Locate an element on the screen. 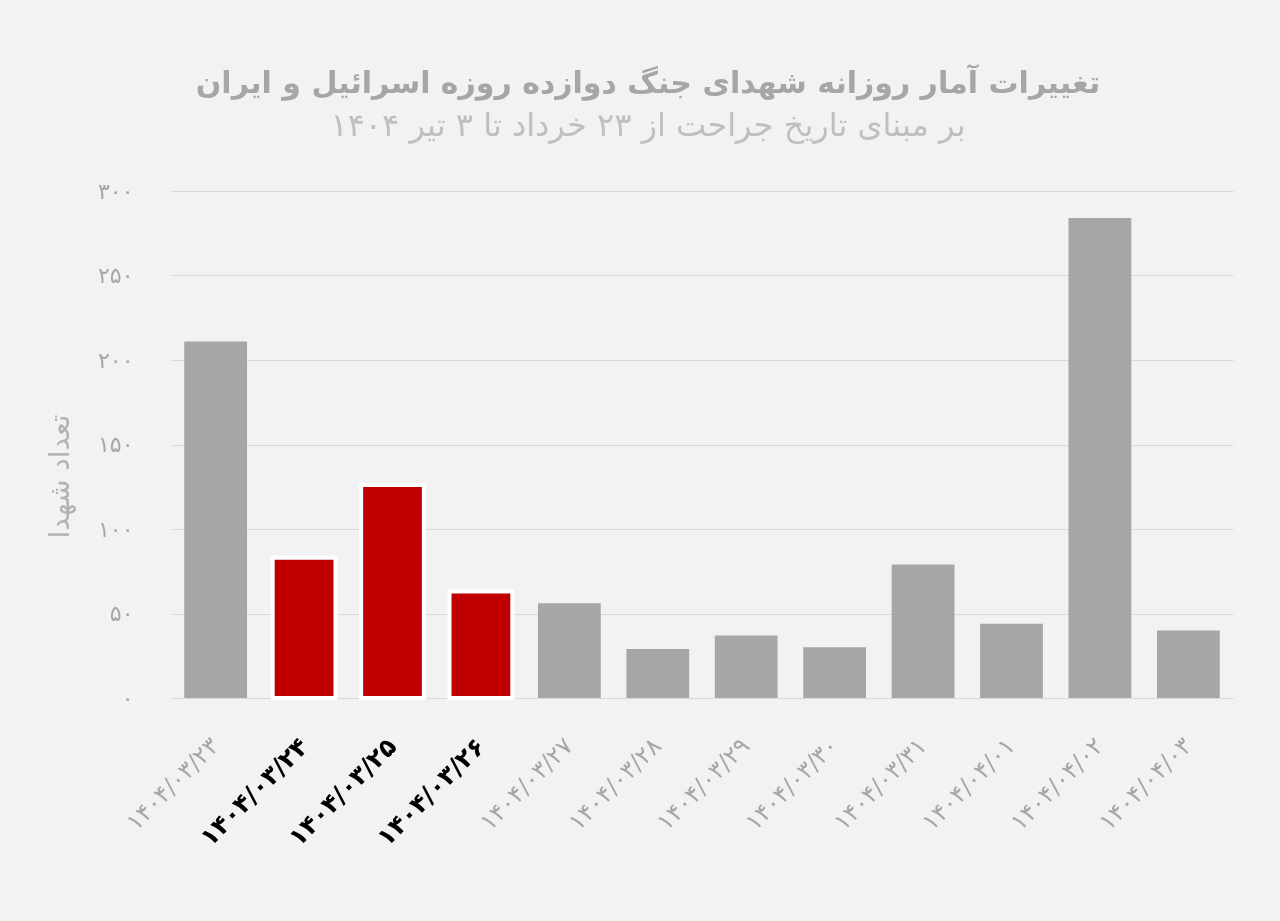  y-tick-label: ۱۰۰ is located at coordinates (116, 529).